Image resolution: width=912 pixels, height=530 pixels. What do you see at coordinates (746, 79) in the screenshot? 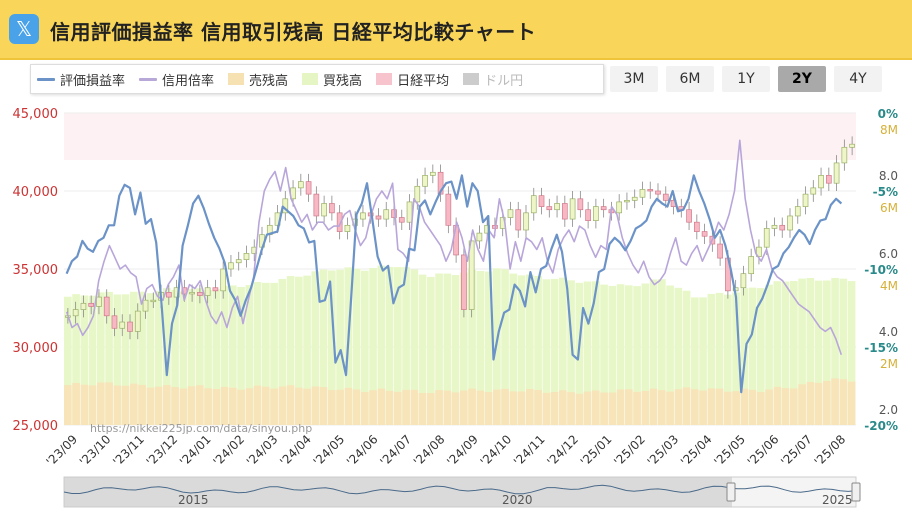
I see `range-button-1y: 1Y` at bounding box center [746, 79].